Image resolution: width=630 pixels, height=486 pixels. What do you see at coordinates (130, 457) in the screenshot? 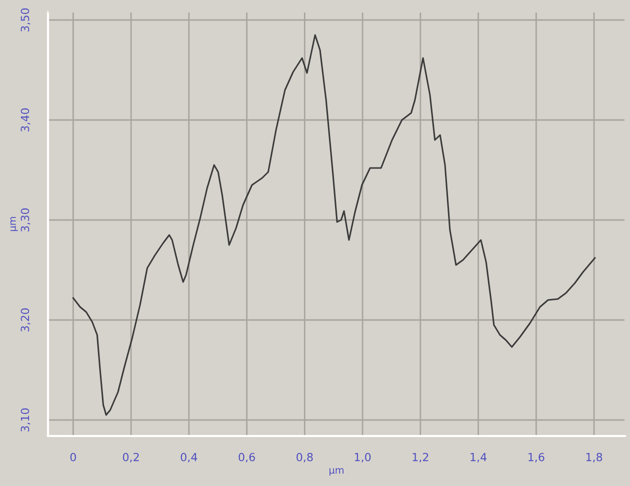
I see `x-tick-label: 0,2` at bounding box center [130, 457].